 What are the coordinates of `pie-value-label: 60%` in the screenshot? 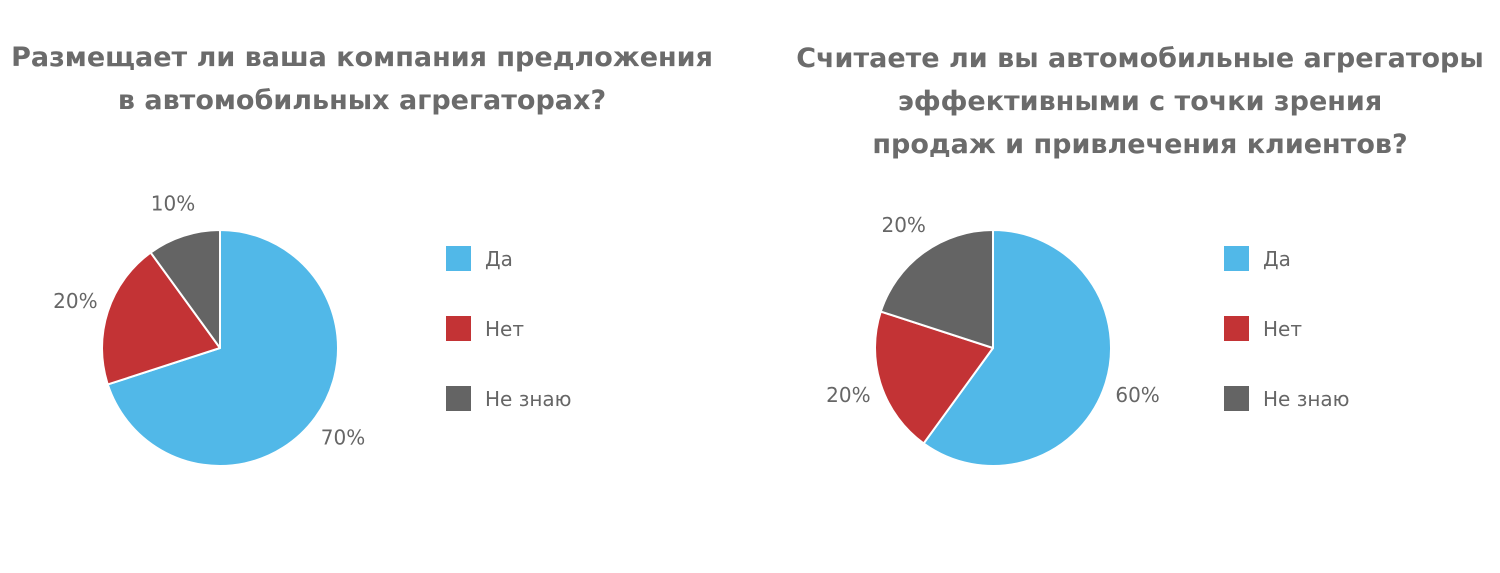 It's located at (1137, 395).